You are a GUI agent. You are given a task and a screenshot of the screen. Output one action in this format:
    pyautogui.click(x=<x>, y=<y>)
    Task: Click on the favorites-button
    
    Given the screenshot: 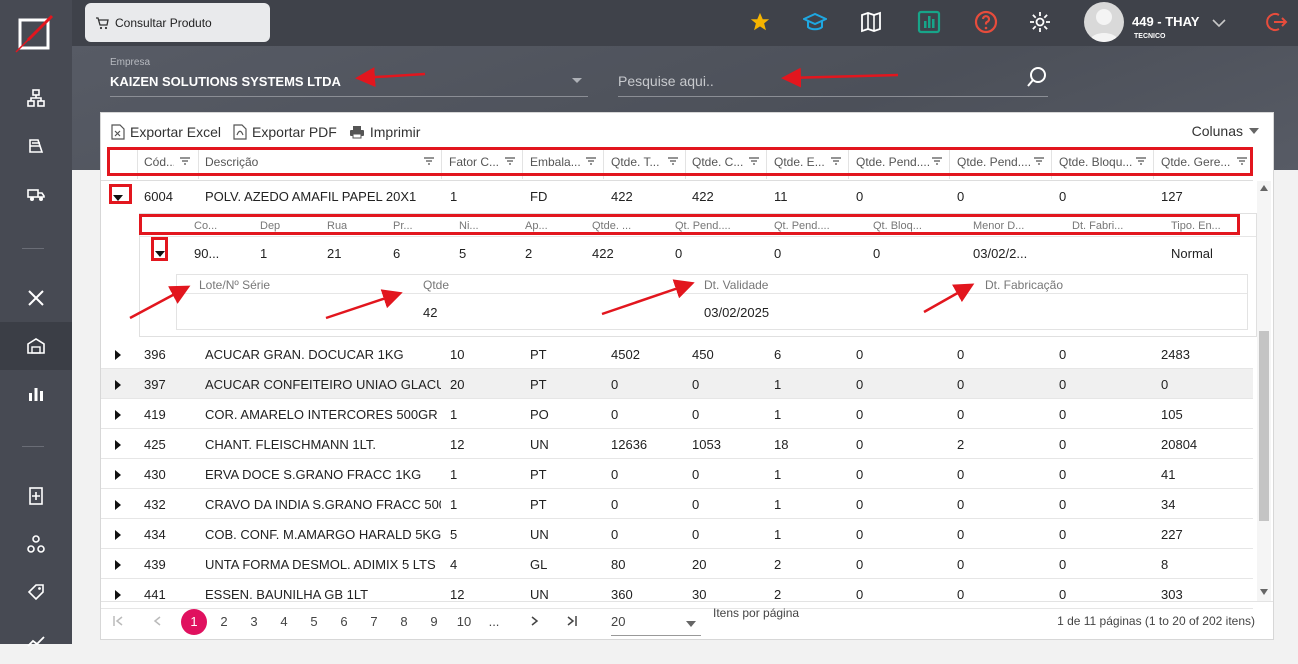 What is the action you would take?
    pyautogui.click(x=760, y=22)
    